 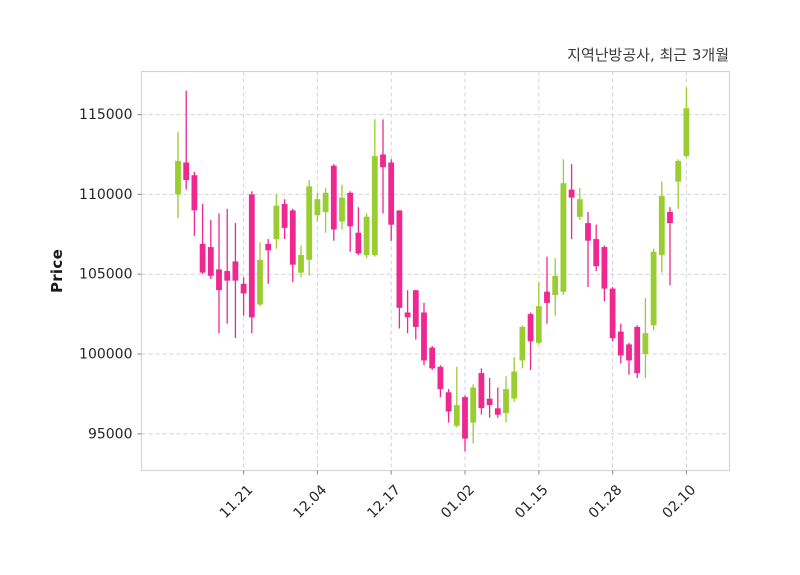 I want to click on y-tick-label: 105000, so click(x=105, y=275).